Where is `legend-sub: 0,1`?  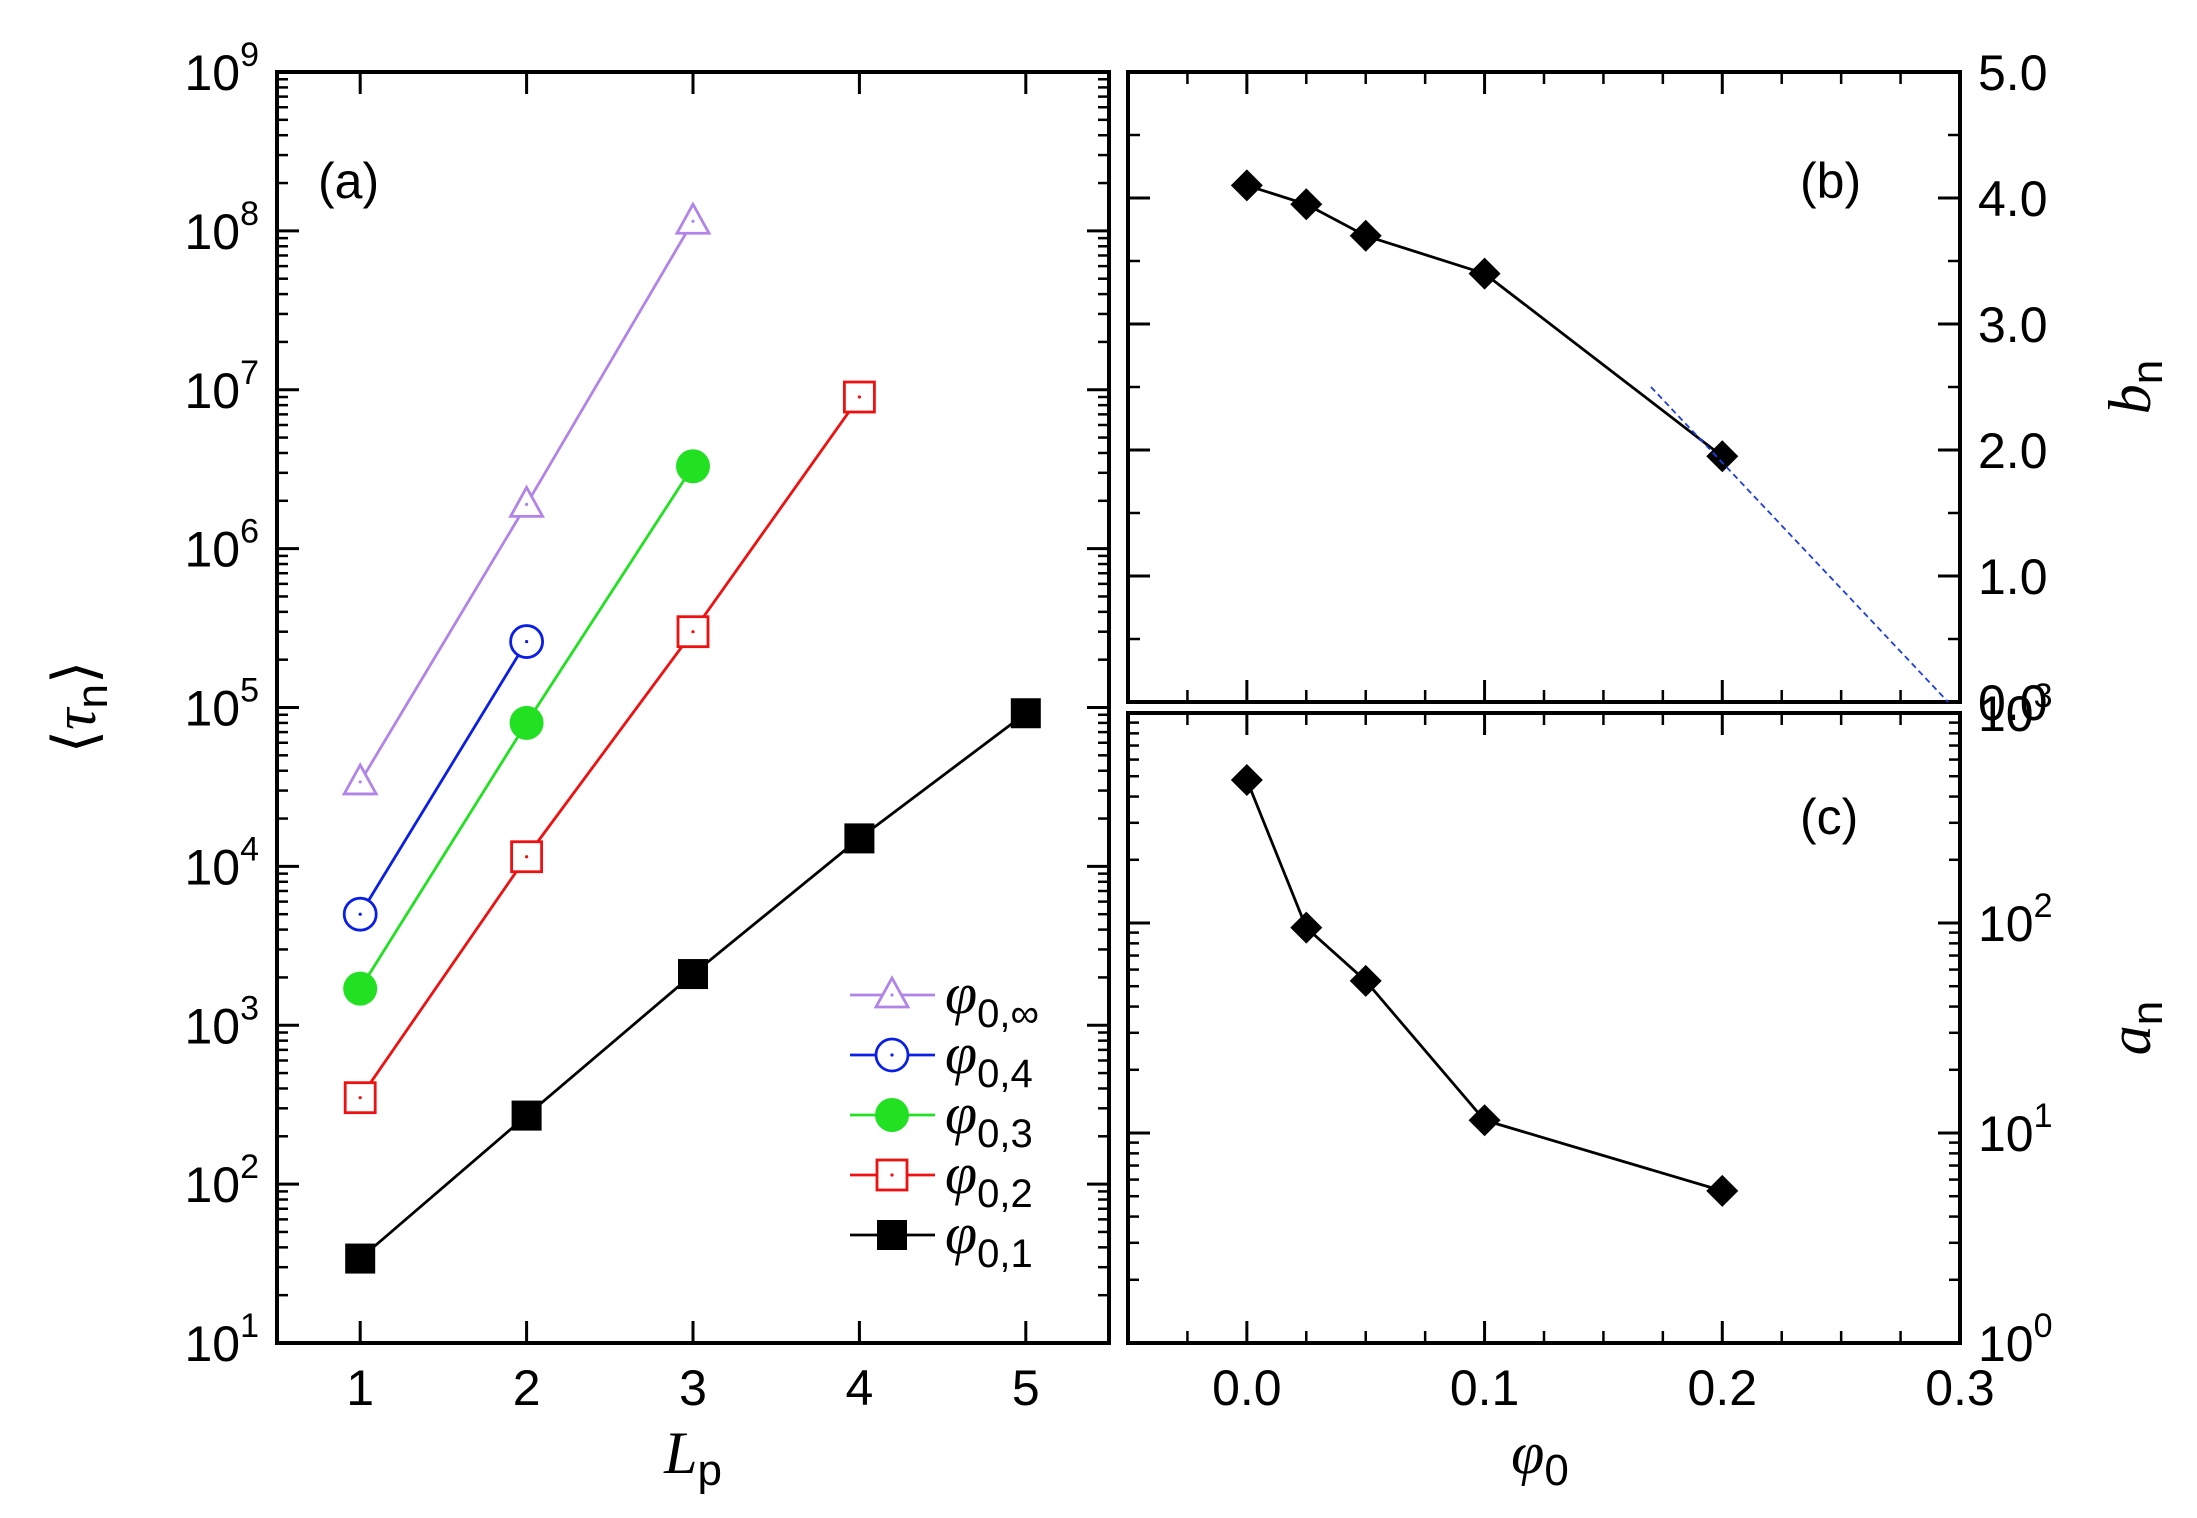
legend-sub: 0,1 is located at coordinates (1005, 1254).